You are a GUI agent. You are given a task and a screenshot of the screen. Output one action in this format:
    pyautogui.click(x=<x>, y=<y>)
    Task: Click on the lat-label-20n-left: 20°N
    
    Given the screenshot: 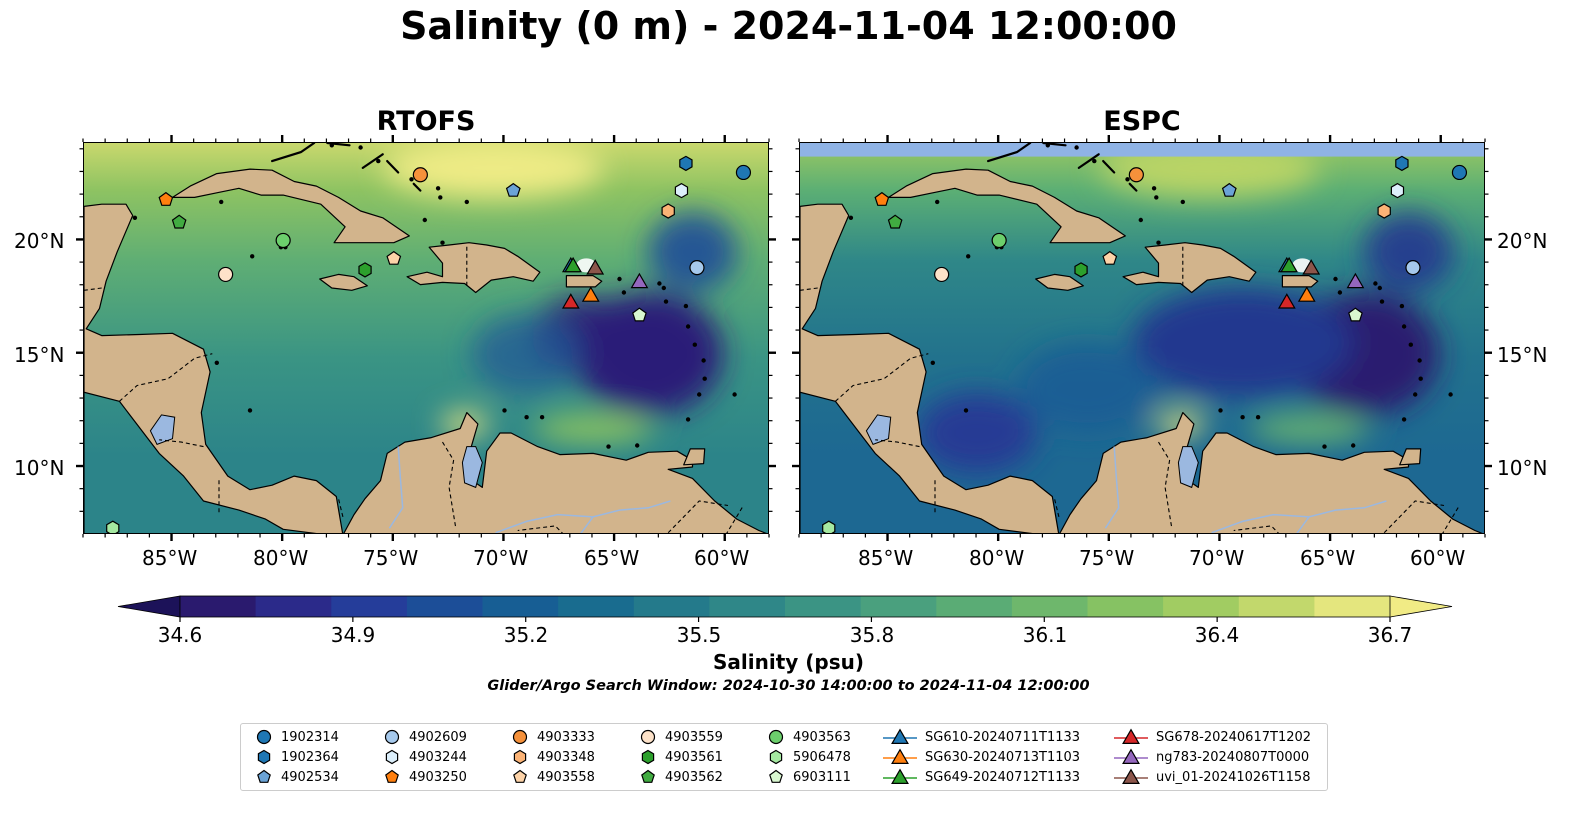 What is the action you would take?
    pyautogui.click(x=39, y=241)
    